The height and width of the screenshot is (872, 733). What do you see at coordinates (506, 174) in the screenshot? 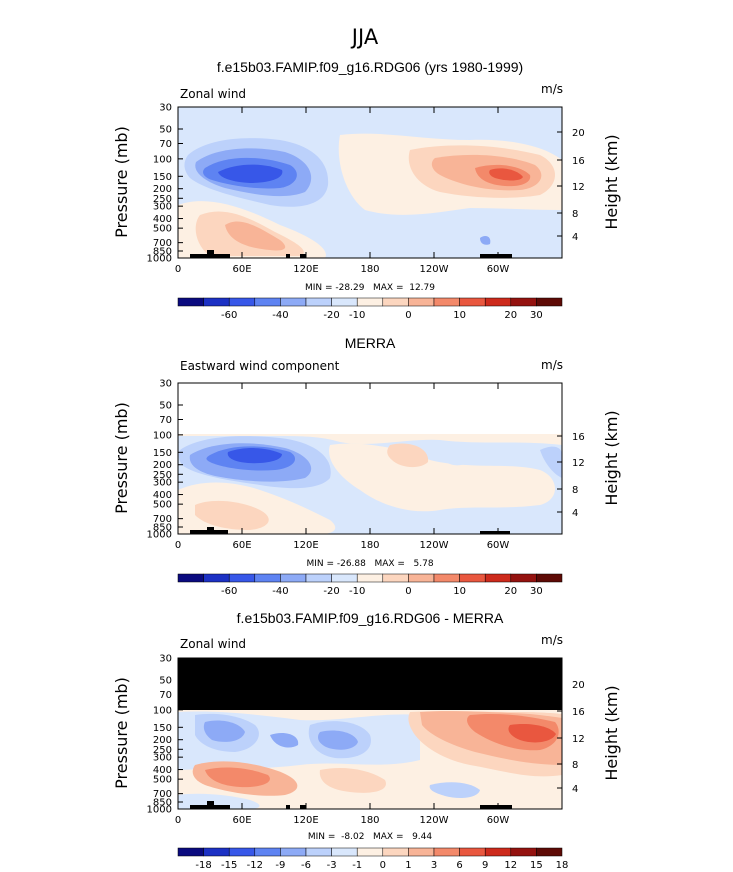
I see `panel-model-region-pos` at bounding box center [506, 174].